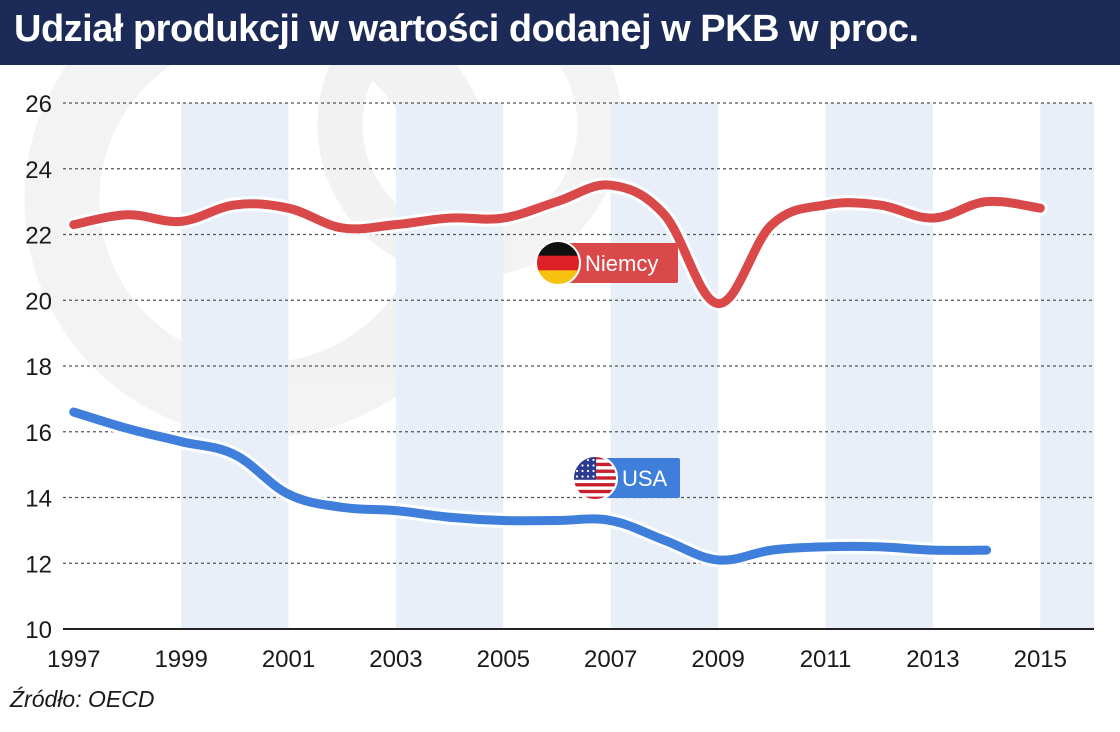 This screenshot has height=732, width=1120. What do you see at coordinates (610, 659) in the screenshot?
I see `x-tick-label: 2007` at bounding box center [610, 659].